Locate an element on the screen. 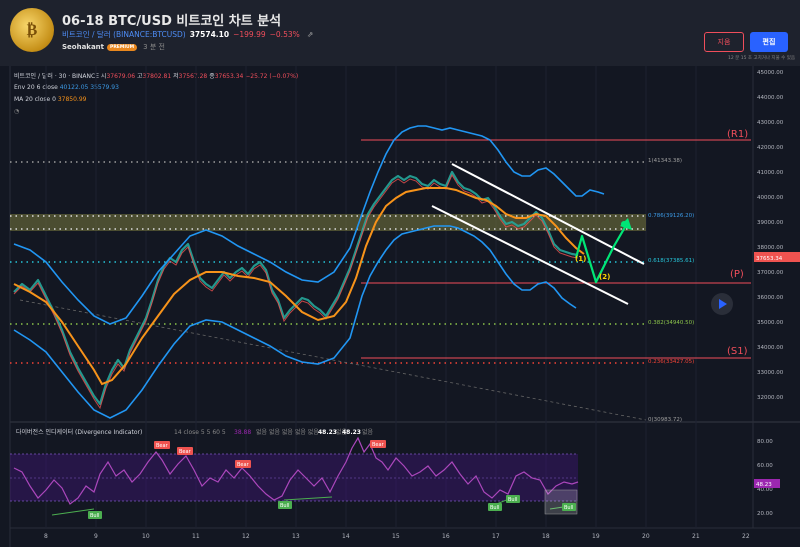 The height and width of the screenshot is (547, 800). time-tick: 13 is located at coordinates (296, 536).